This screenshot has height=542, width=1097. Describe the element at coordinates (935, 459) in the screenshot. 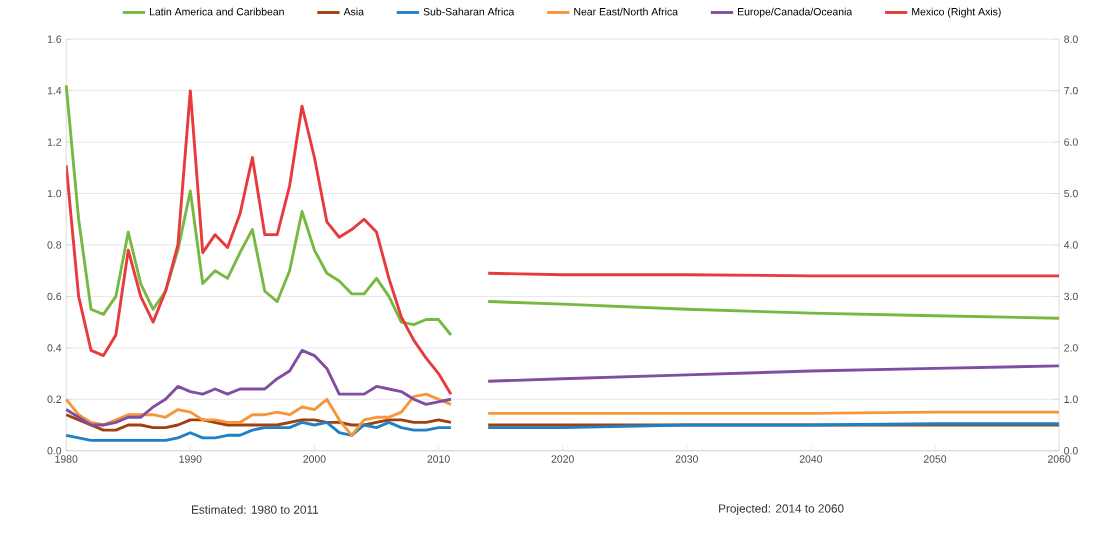

I see `x-tick-label: 2050` at that location.